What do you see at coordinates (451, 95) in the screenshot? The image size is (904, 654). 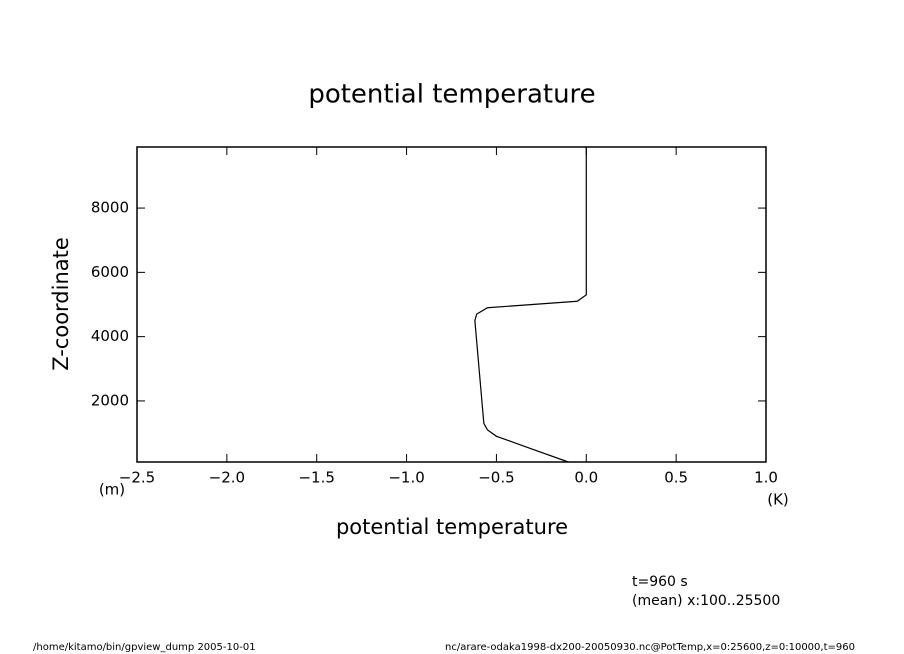 I see `chart-title: potential temperature` at bounding box center [451, 95].